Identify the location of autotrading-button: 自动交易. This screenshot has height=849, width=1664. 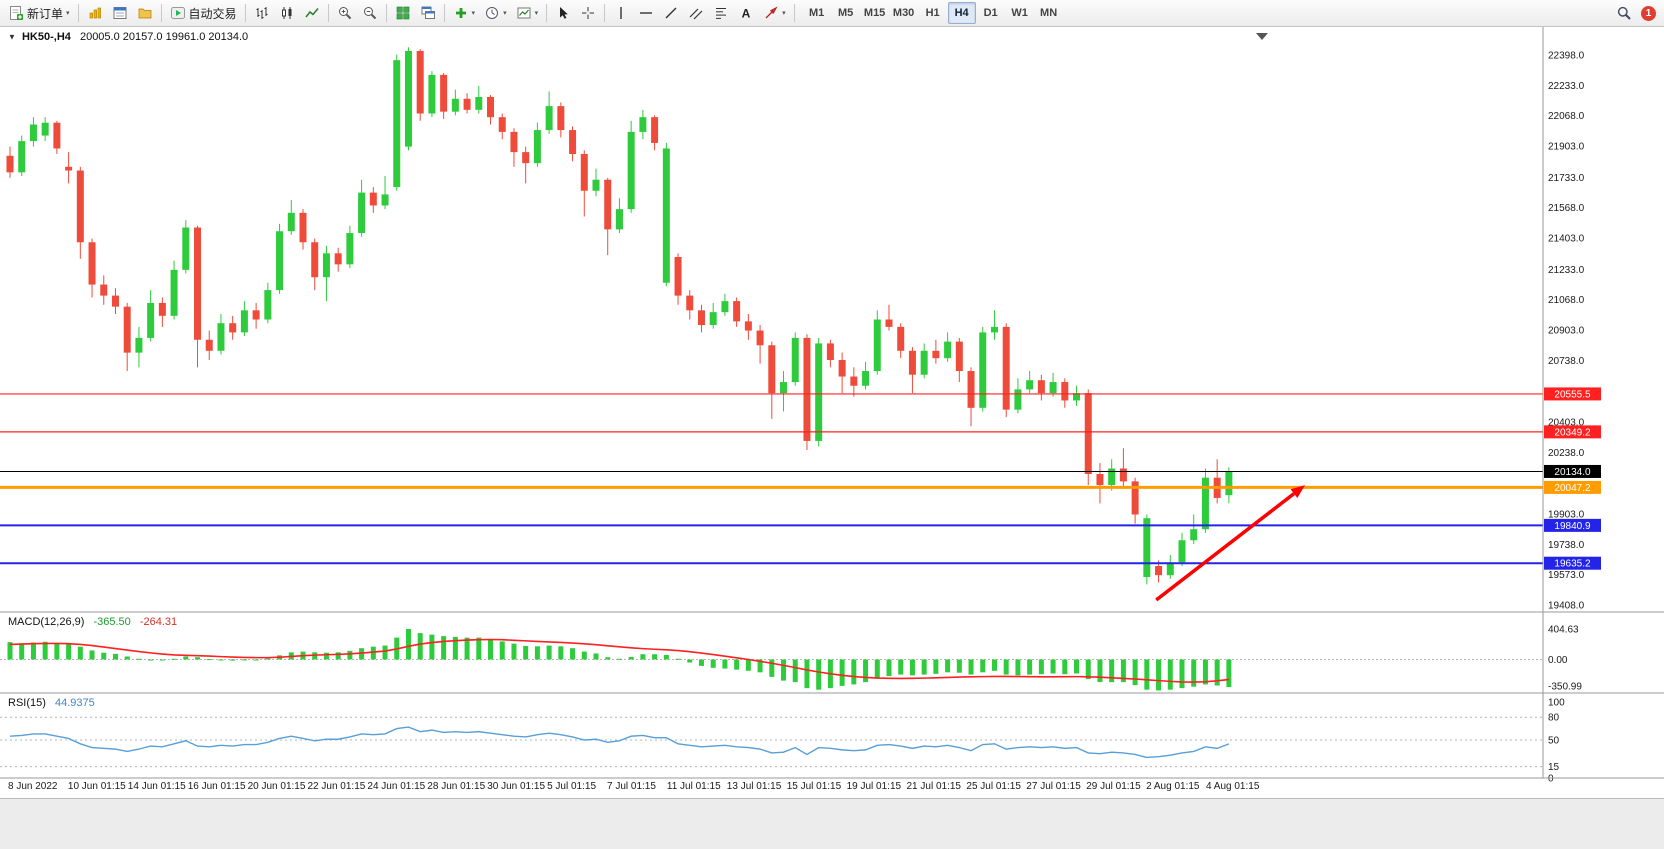
(203, 13).